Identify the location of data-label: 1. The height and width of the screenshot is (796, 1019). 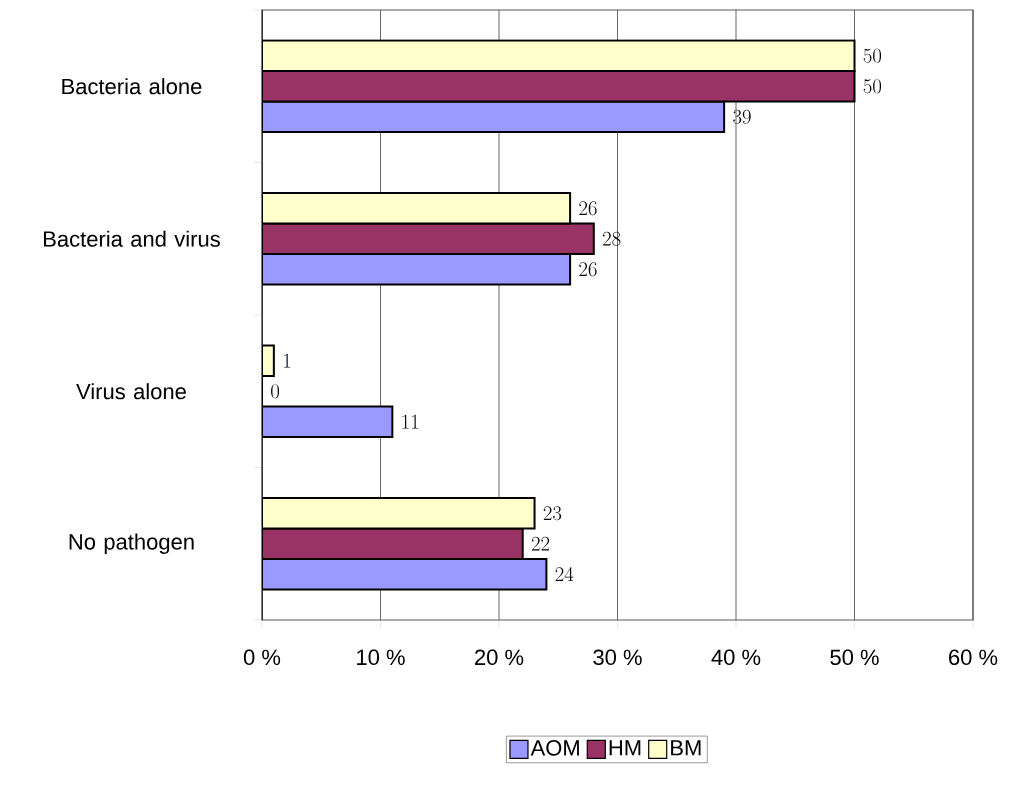
(287, 360).